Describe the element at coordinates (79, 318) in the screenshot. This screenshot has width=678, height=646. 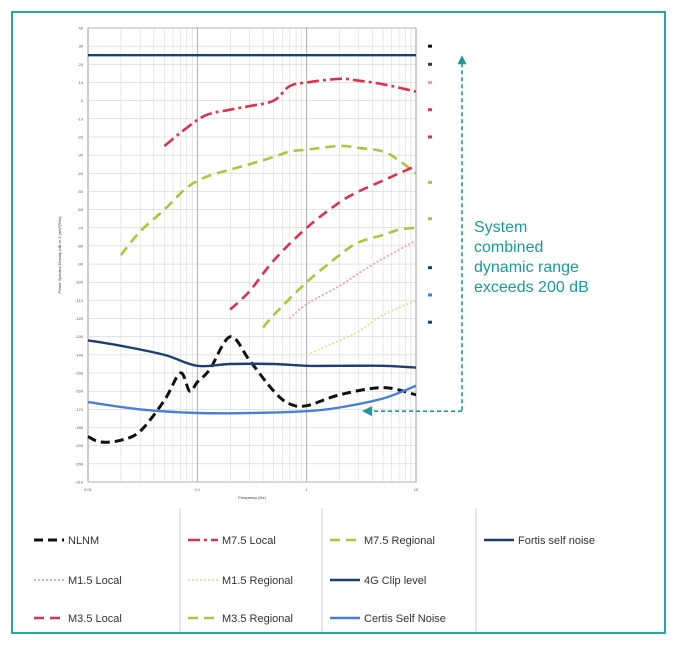
I see `y-tick-label: -120` at that location.